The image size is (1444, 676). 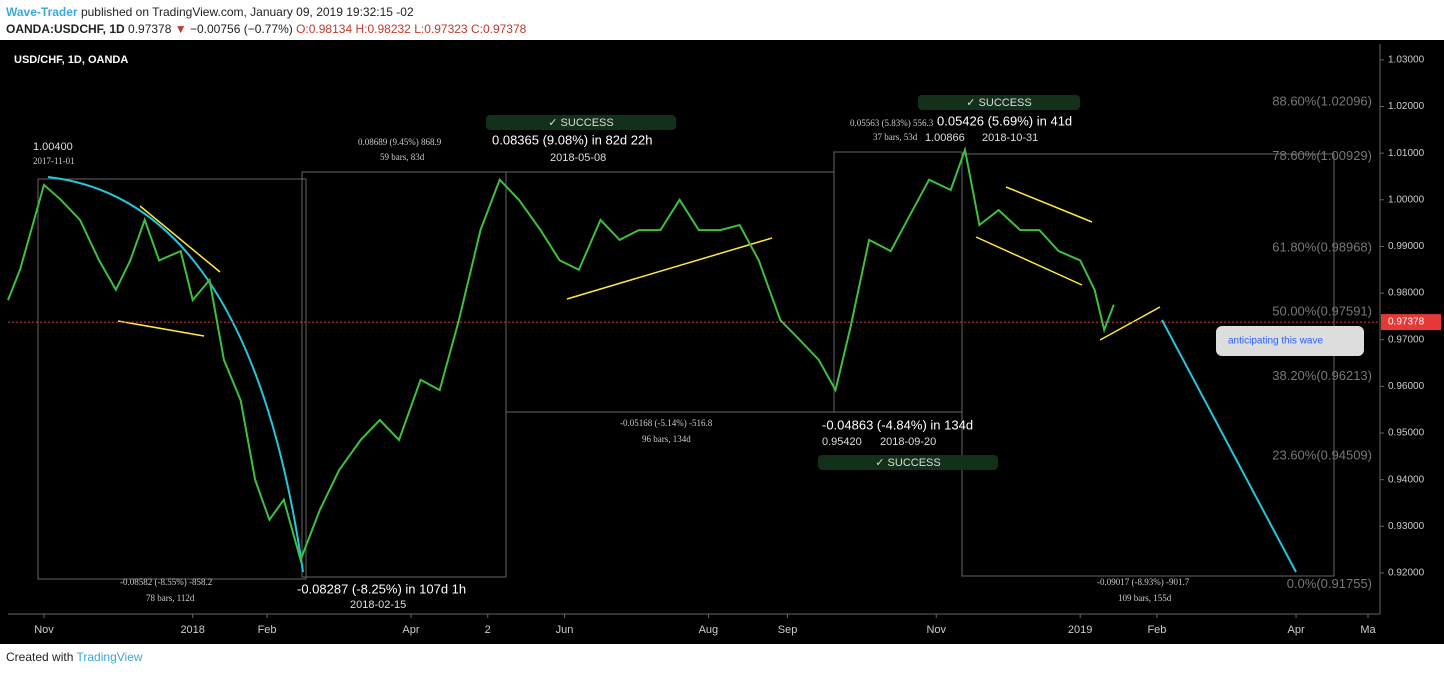 What do you see at coordinates (908, 442) in the screenshot?
I see `annotation: 2018-09-20` at bounding box center [908, 442].